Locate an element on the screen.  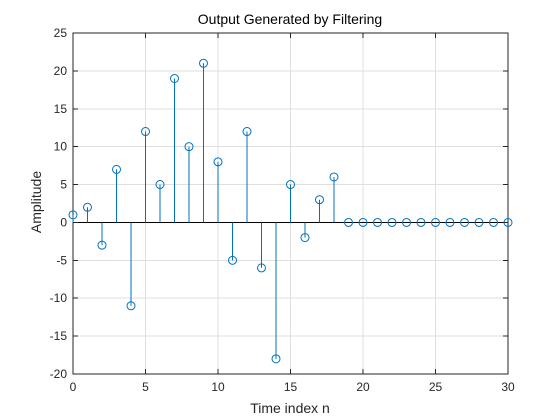
x-tick-label: 10 is located at coordinates (218, 387).